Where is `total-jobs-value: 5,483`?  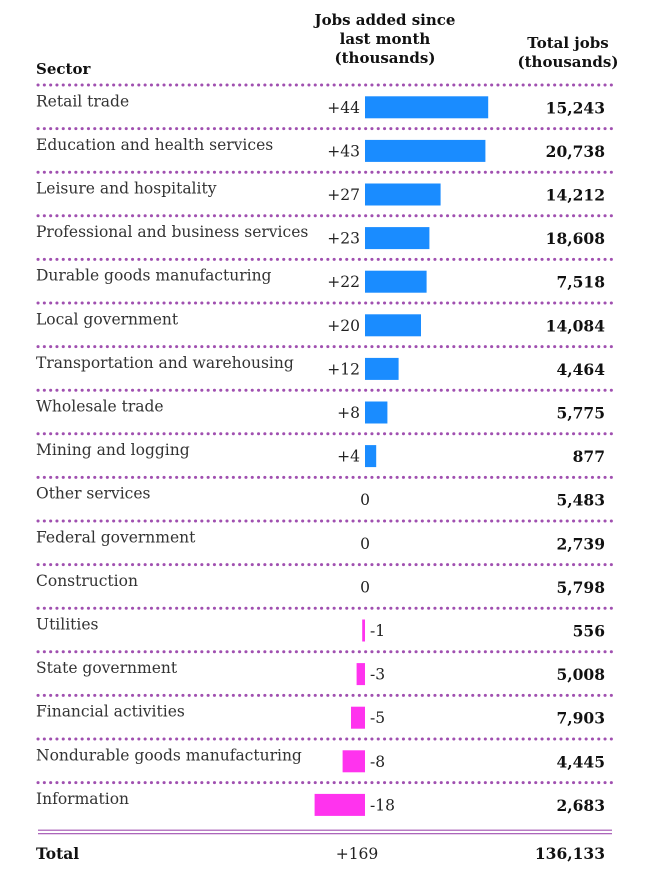
total-jobs-value: 5,483 is located at coordinates (580, 500).